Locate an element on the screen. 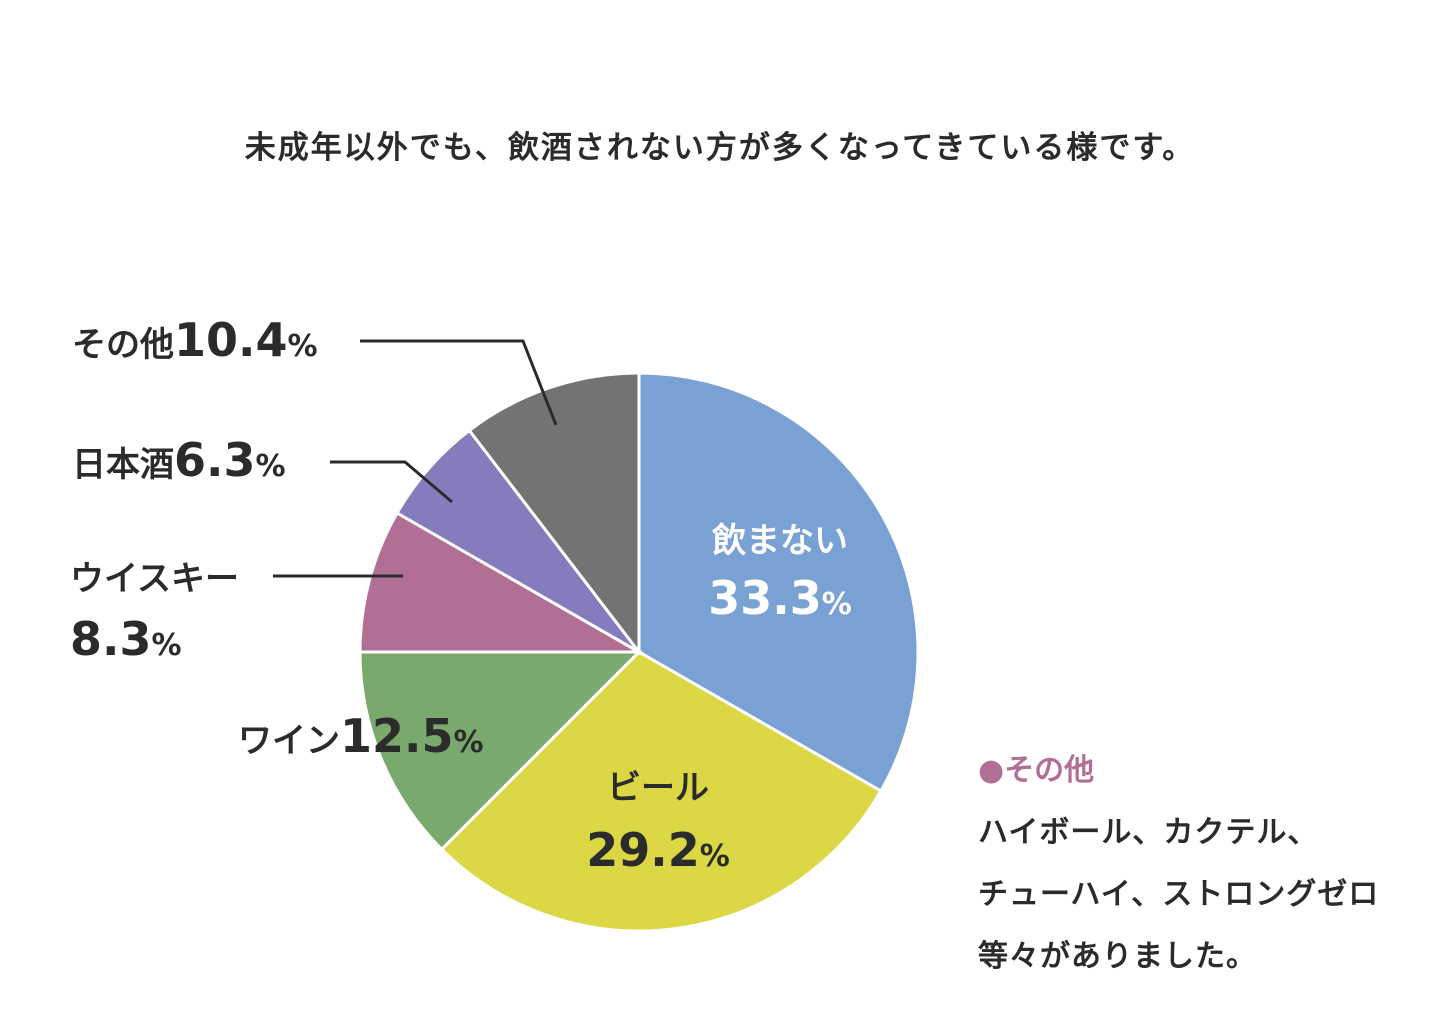 The height and width of the screenshot is (1021, 1440). leader-line-other is located at coordinates (459, 382).